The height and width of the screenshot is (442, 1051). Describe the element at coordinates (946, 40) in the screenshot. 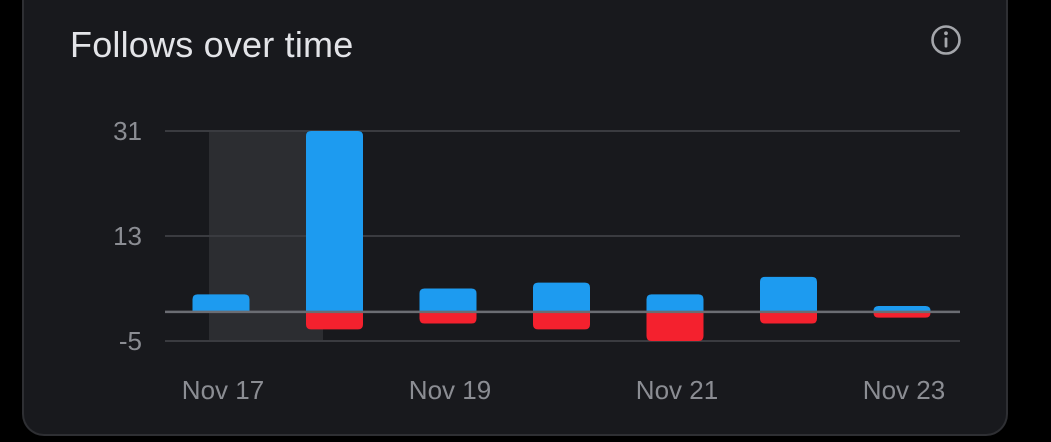

I see `info-circle-icon` at that location.